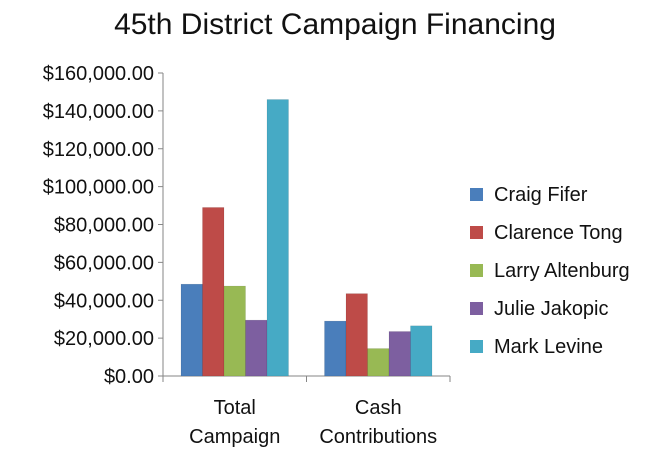 Image resolution: width=670 pixels, height=458 pixels. Describe the element at coordinates (98, 112) in the screenshot. I see `y-tick-label: $140,000.00` at that location.